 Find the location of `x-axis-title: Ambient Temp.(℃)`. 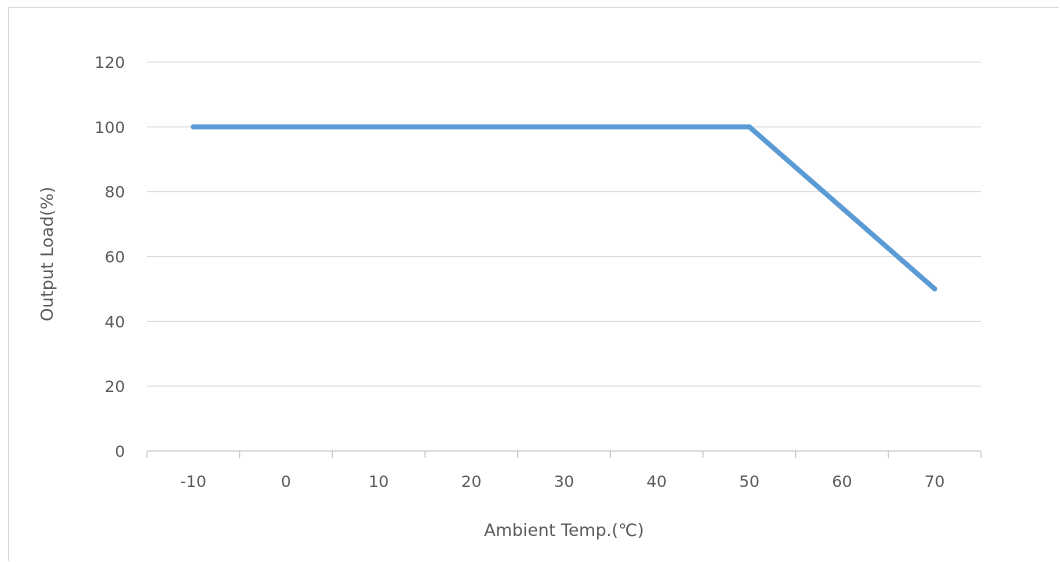

x-axis-title: Ambient Temp.(℃) is located at coordinates (564, 531).